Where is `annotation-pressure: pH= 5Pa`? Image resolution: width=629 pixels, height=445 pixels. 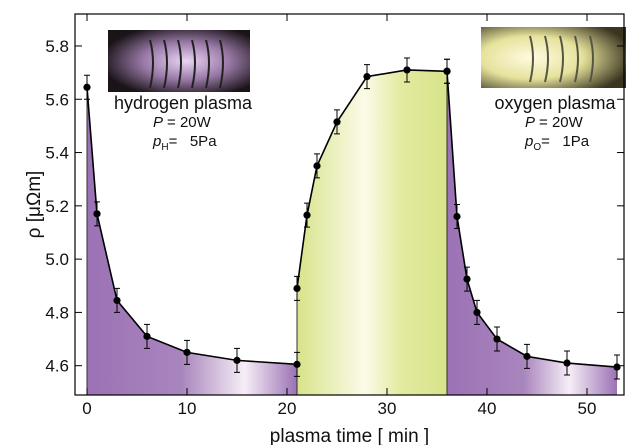
annotation-pressure: pH= 5Pa is located at coordinates (184, 143).